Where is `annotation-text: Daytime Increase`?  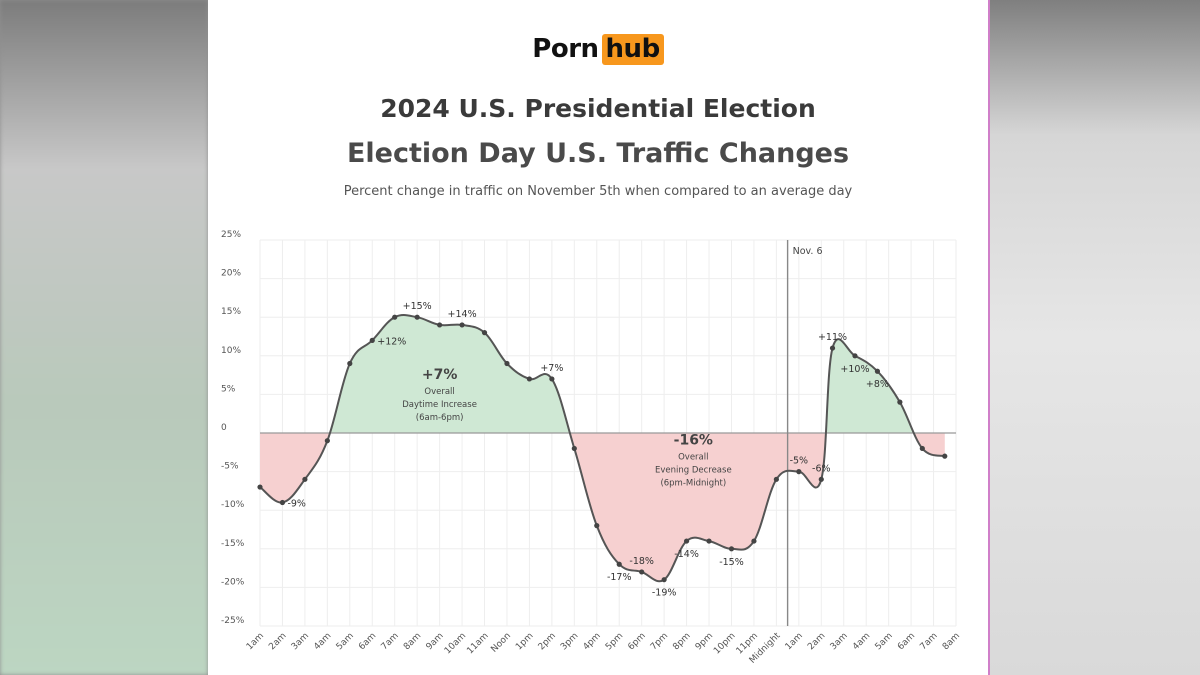 annotation-text: Daytime Increase is located at coordinates (439, 405).